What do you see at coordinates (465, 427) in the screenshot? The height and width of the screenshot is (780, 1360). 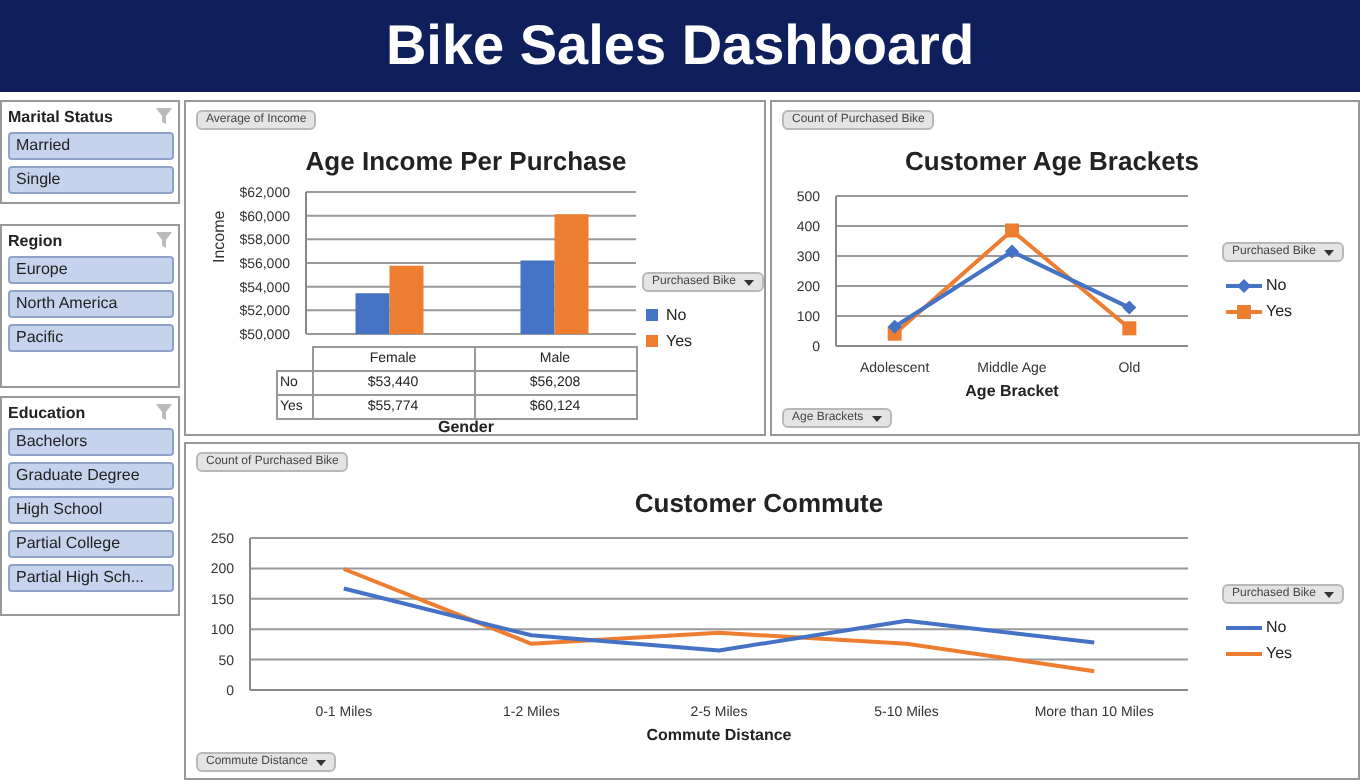 I see `x-axis-title: Gender` at bounding box center [465, 427].